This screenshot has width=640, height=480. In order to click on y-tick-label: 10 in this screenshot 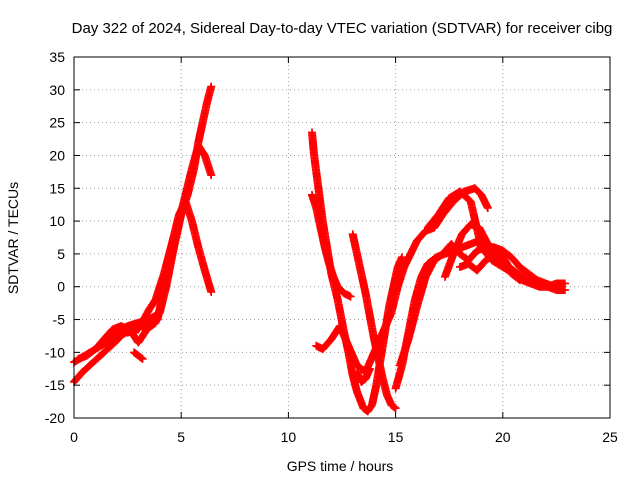, I will do `click(57, 221)`.